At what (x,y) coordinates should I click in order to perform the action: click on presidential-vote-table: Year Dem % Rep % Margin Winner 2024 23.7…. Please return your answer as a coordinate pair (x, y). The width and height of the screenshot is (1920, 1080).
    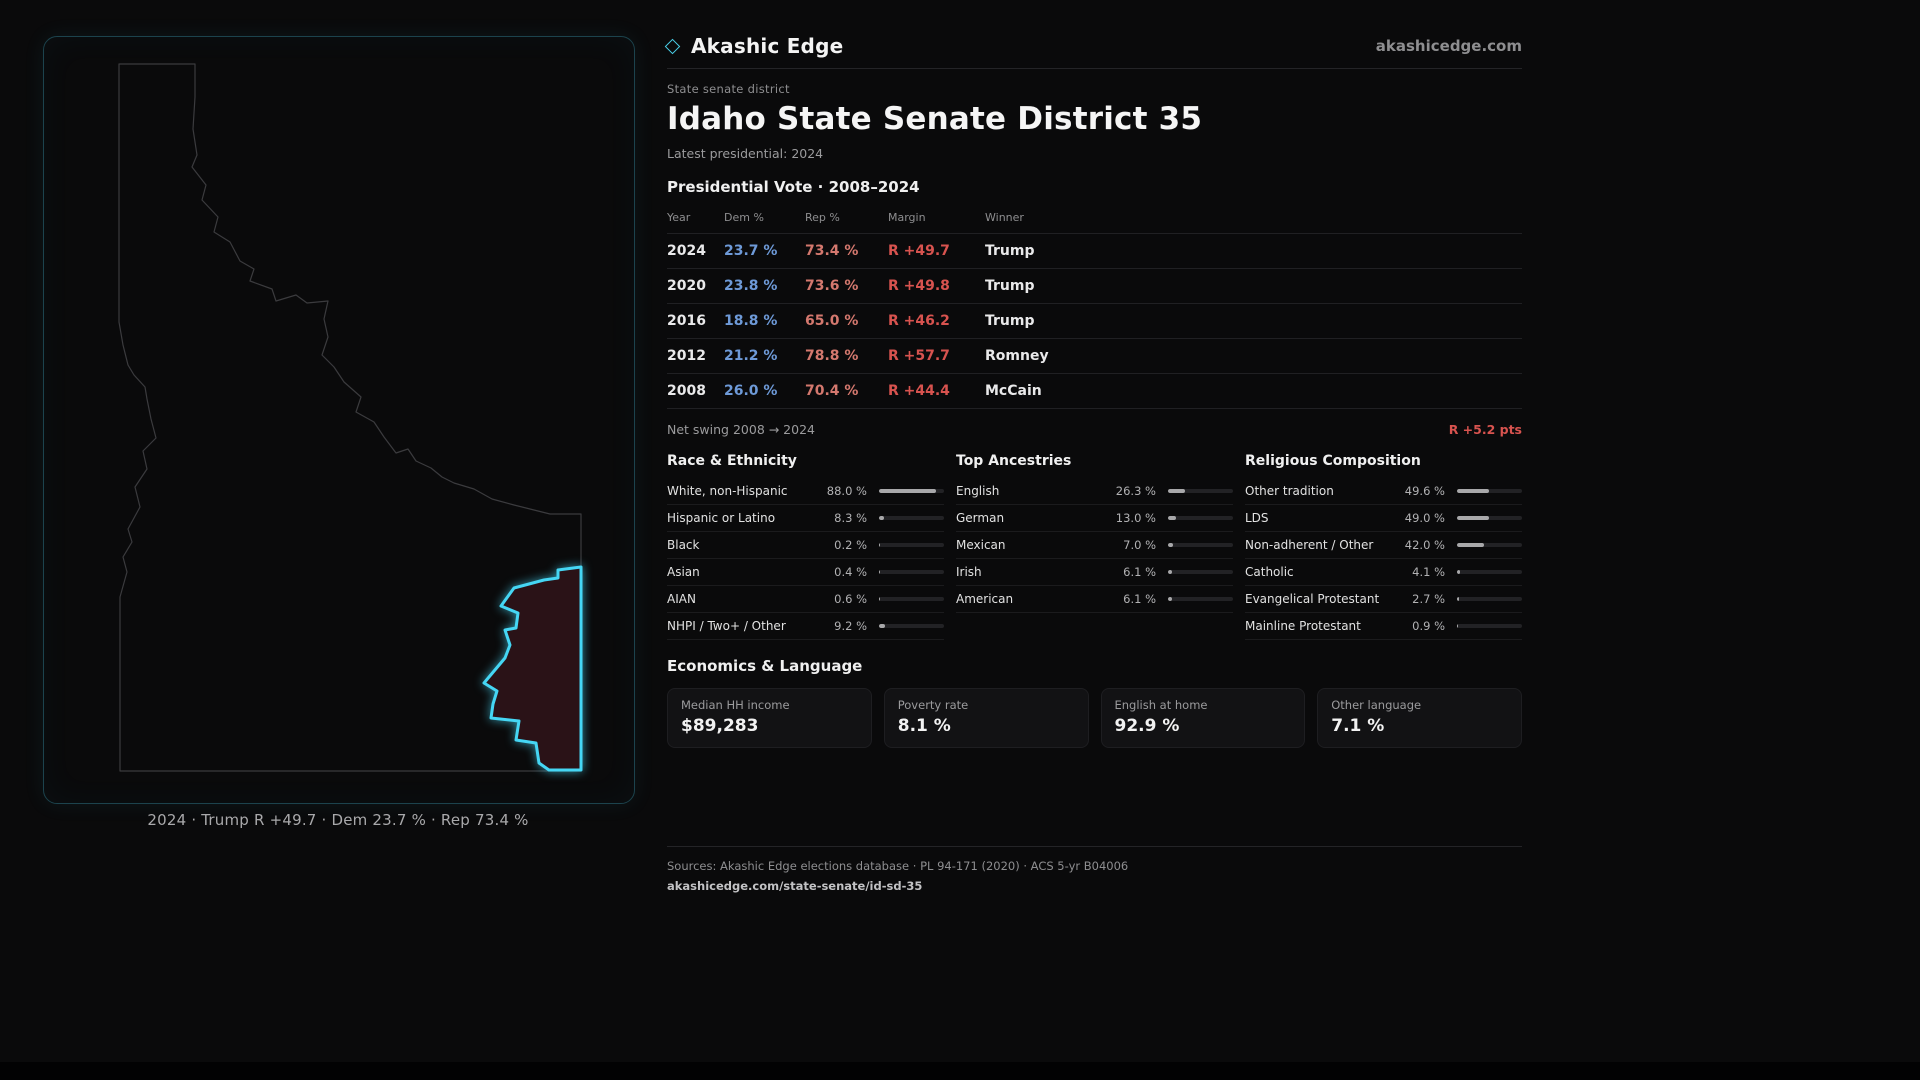
    Looking at the image, I should click on (1094, 307).